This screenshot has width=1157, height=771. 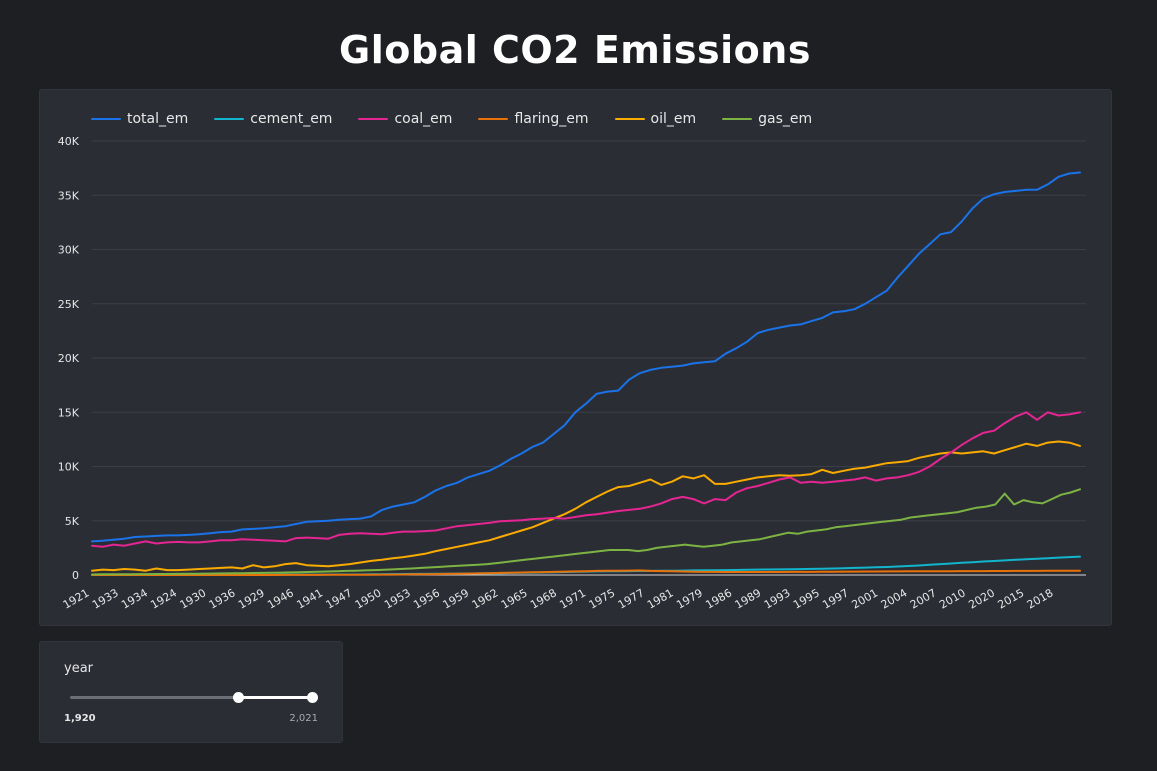 What do you see at coordinates (309, 598) in the screenshot?
I see `x-tick-label: 1941` at bounding box center [309, 598].